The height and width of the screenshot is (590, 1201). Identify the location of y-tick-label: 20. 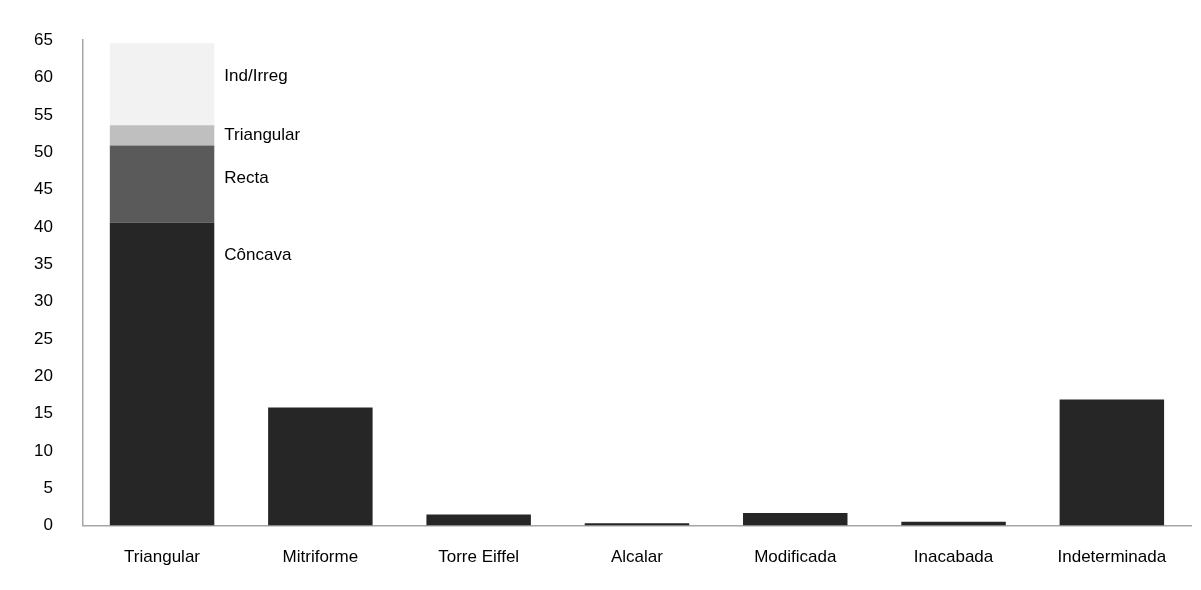
(43, 375).